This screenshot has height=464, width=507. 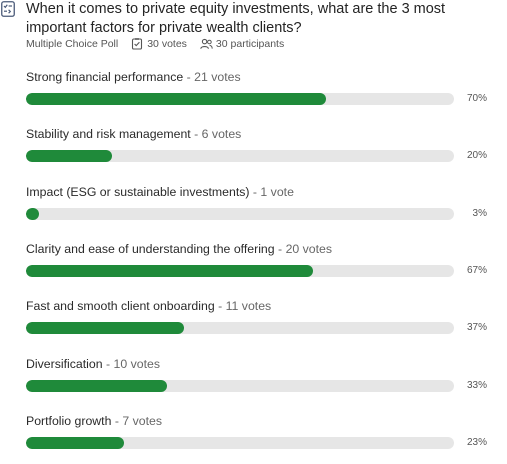 I want to click on poll-option-label-row: Stability and risk management - 6 votes, so click(x=134, y=134).